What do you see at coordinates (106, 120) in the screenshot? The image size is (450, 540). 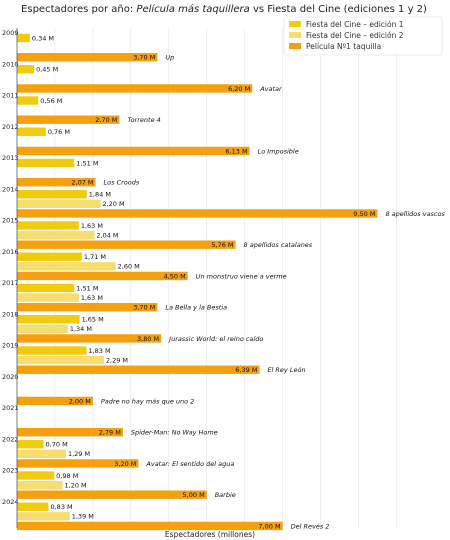 I see `bar-value-label: 2,70 M` at bounding box center [106, 120].